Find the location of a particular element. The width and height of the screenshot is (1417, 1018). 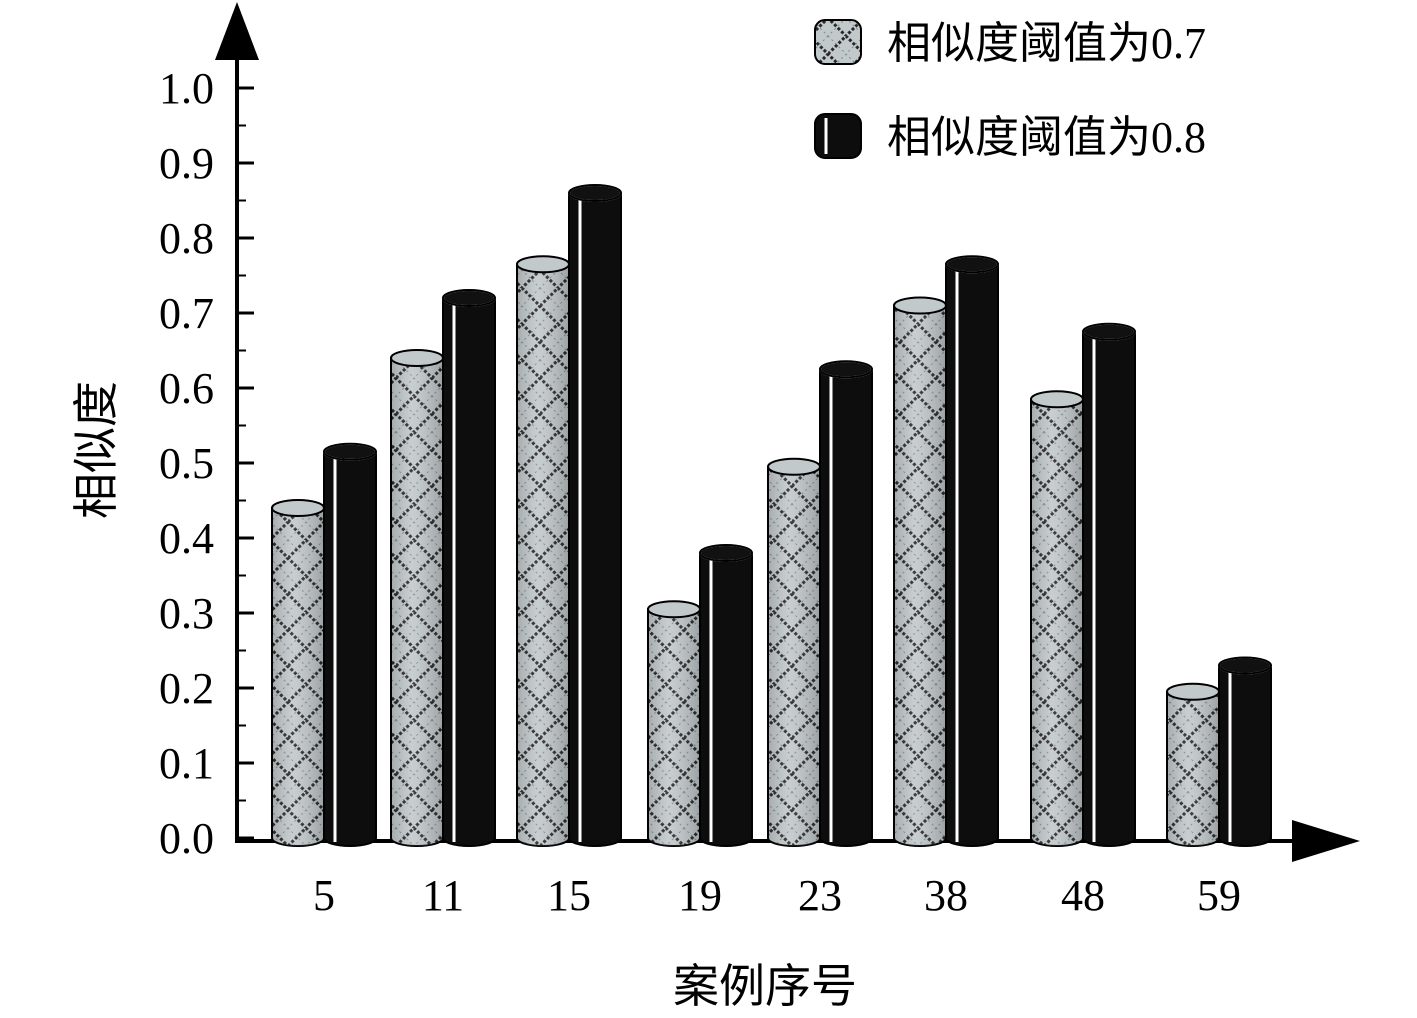

x-axis-arrow is located at coordinates (1326, 841).